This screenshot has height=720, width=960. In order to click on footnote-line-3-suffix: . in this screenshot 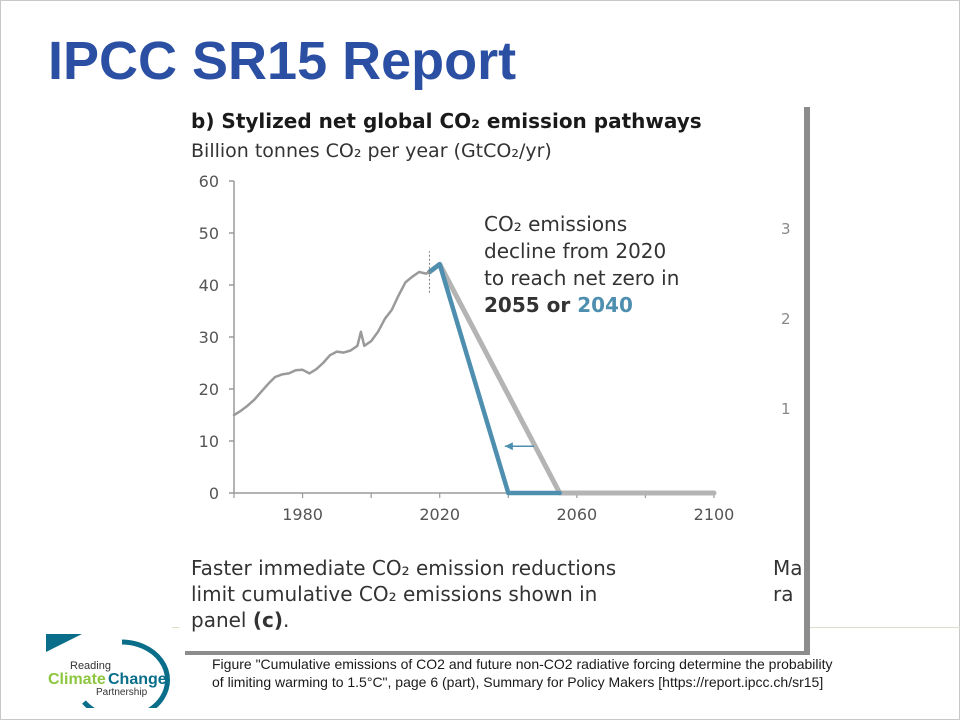, I will do `click(286, 620)`.